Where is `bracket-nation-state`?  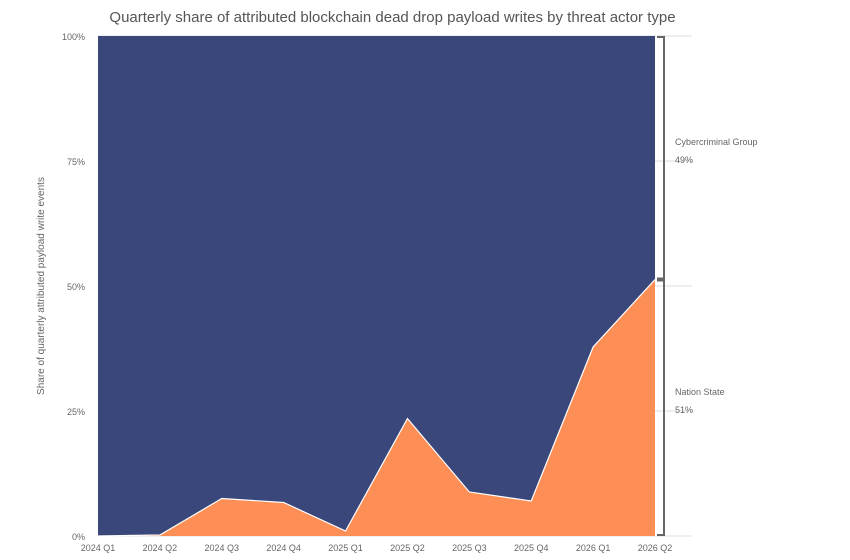 bracket-nation-state is located at coordinates (661, 407).